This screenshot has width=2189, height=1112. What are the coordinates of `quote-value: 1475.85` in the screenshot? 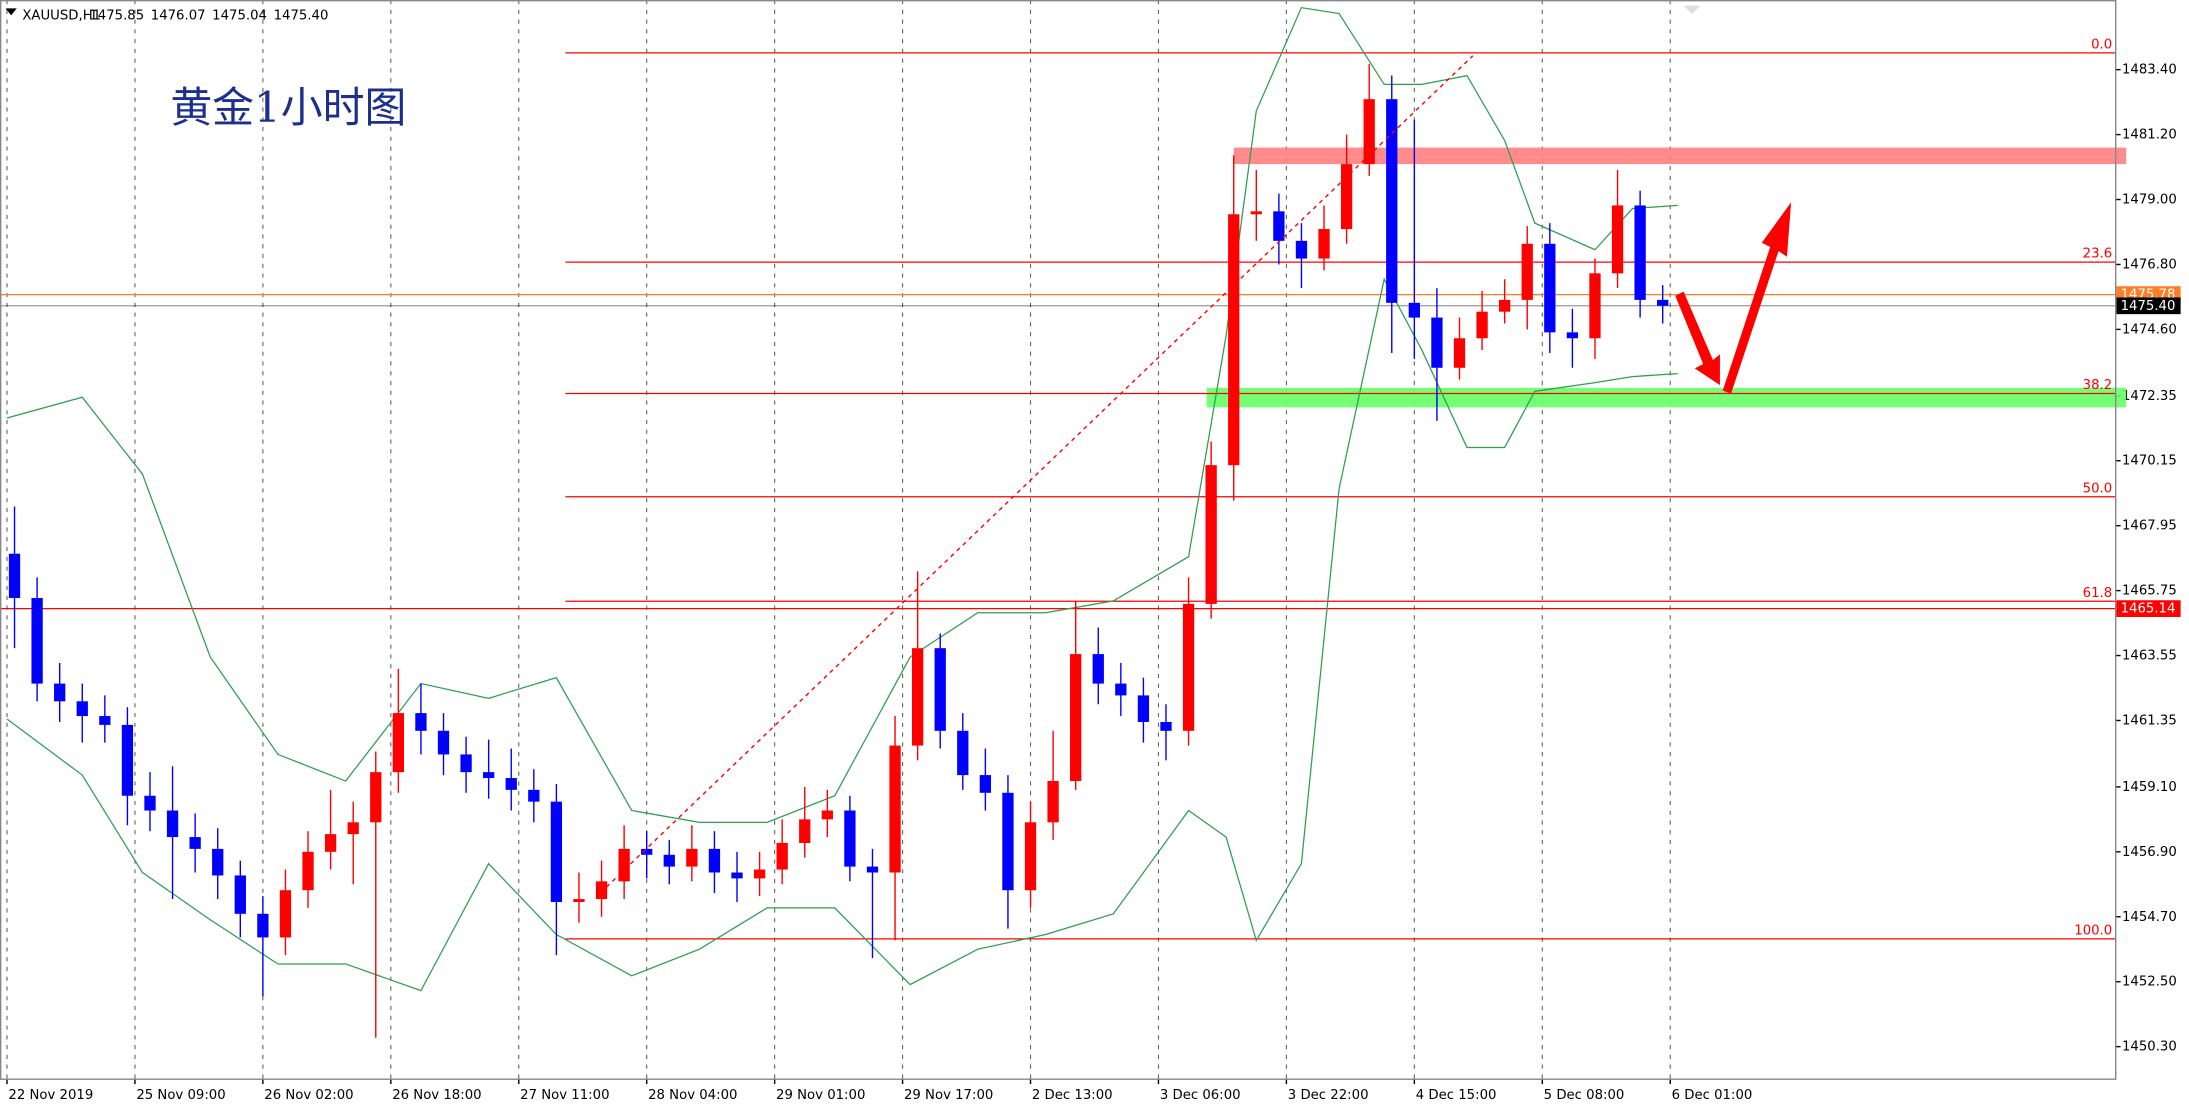 It's located at (116, 15).